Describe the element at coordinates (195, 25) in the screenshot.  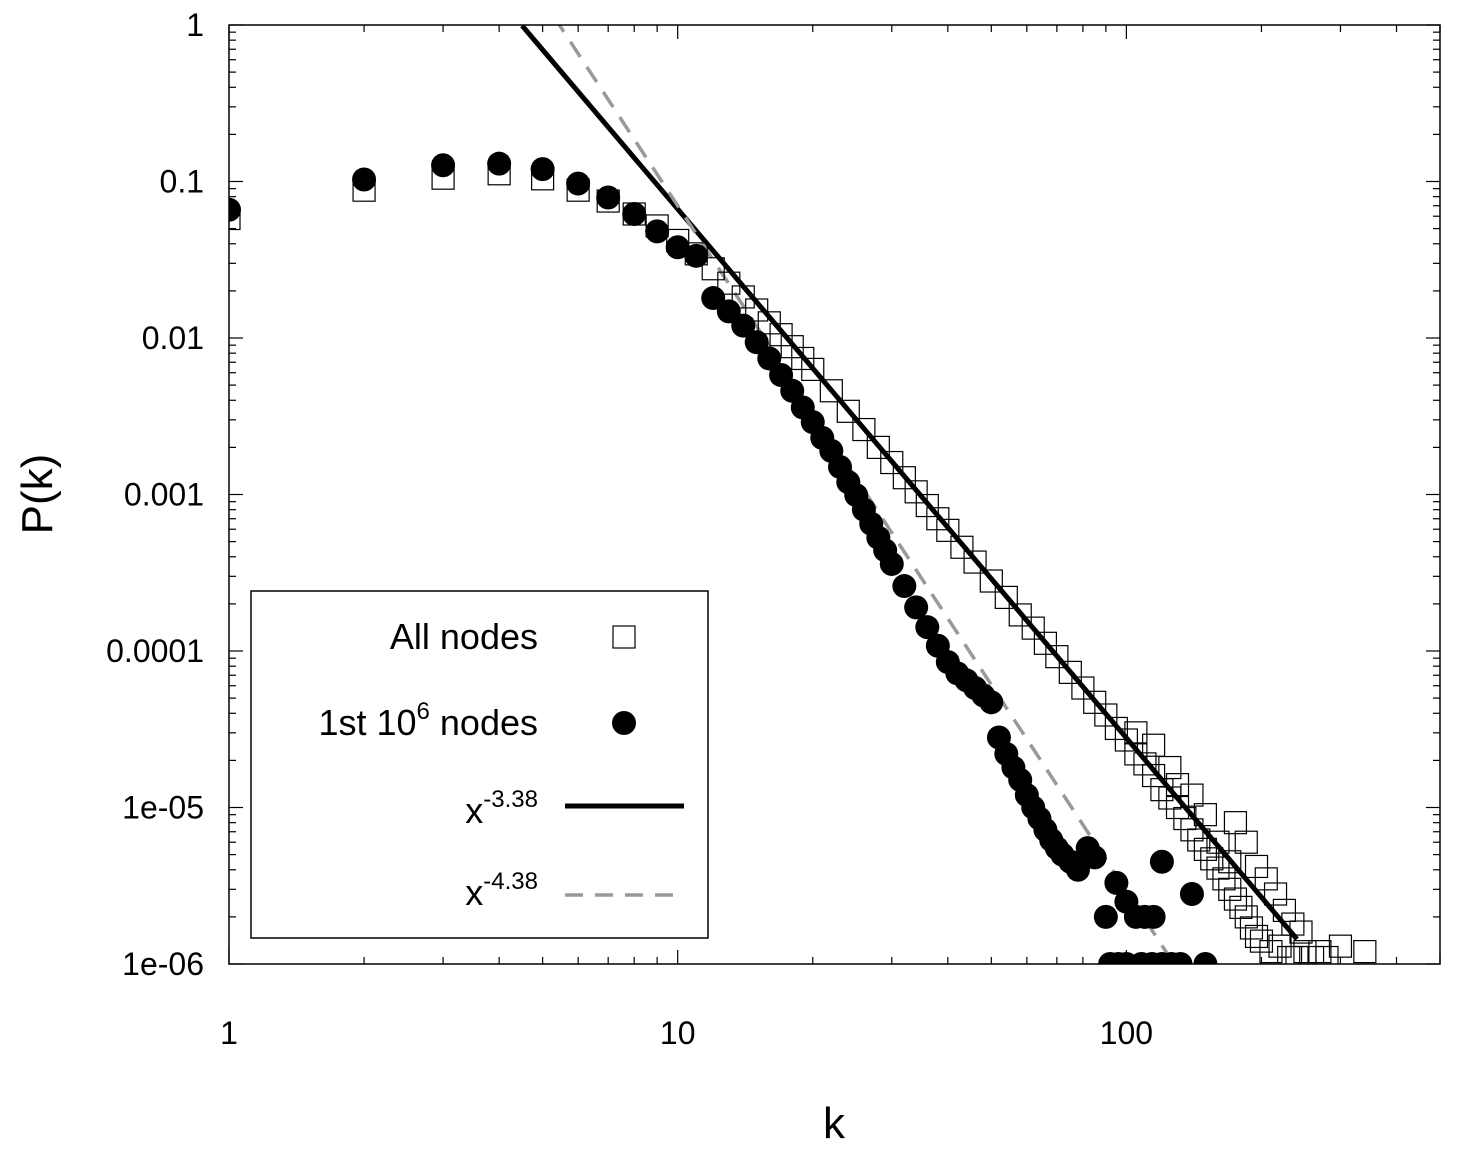
I see `y-tick-label: 1` at that location.